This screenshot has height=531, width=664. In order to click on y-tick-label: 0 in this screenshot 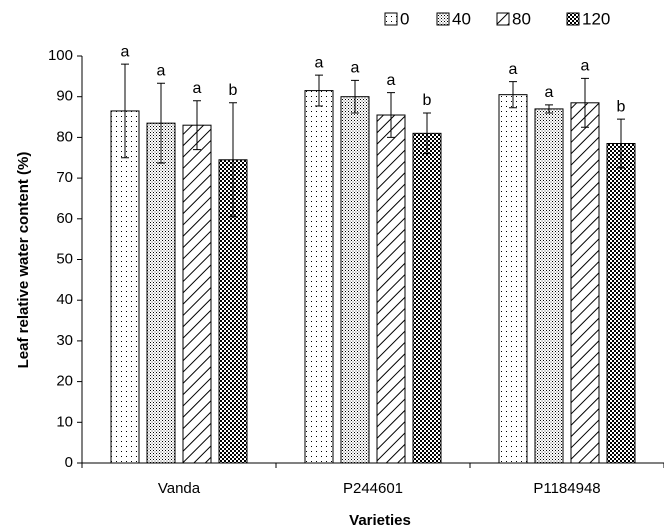, I will do `click(69, 462)`.